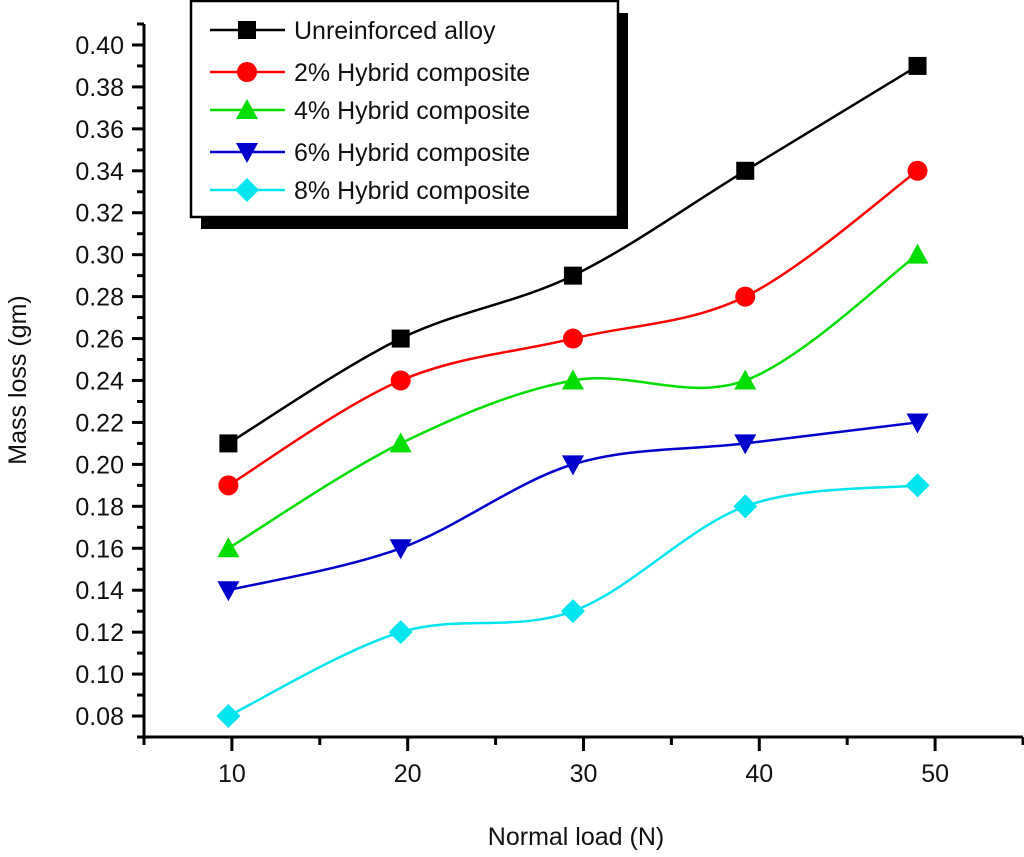 The width and height of the screenshot is (1024, 857). I want to click on y-tick-label: 0.08, so click(99, 717).